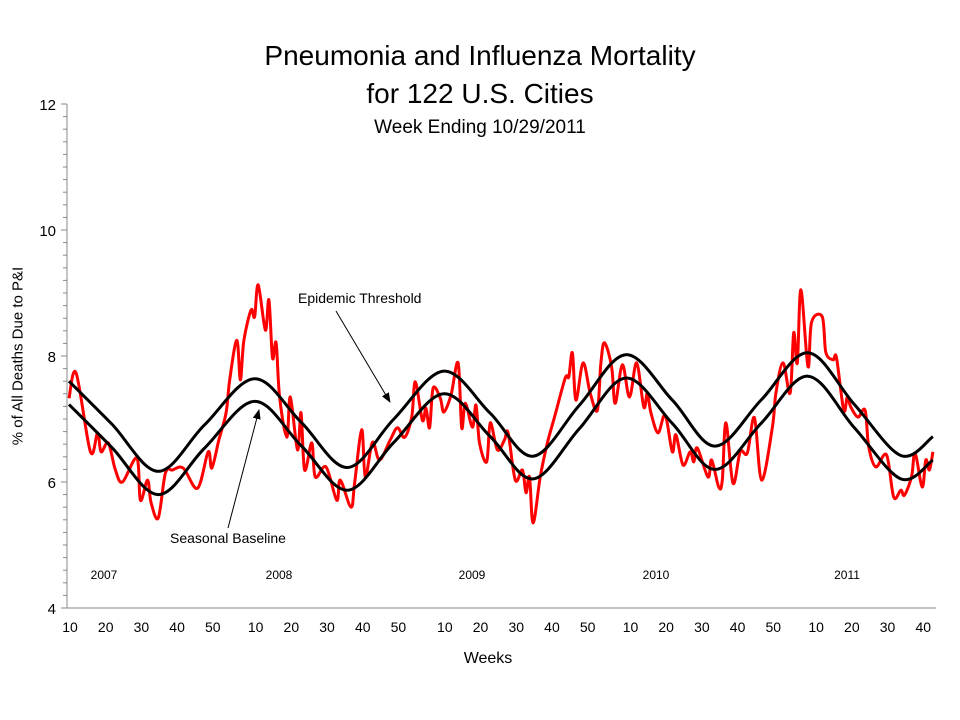 Image resolution: width=960 pixels, height=720 pixels. What do you see at coordinates (47, 231) in the screenshot?
I see `y-tick-label: 10` at bounding box center [47, 231].